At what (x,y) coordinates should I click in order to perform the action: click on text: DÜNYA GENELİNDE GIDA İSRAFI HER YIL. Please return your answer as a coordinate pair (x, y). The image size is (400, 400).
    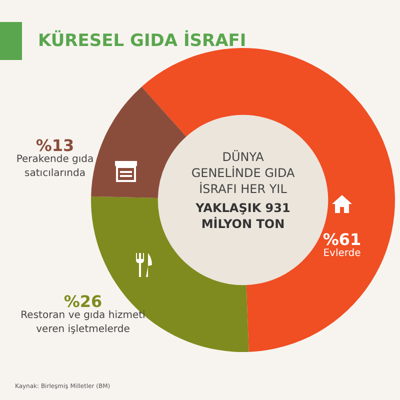
    Looking at the image, I should click on (243, 173).